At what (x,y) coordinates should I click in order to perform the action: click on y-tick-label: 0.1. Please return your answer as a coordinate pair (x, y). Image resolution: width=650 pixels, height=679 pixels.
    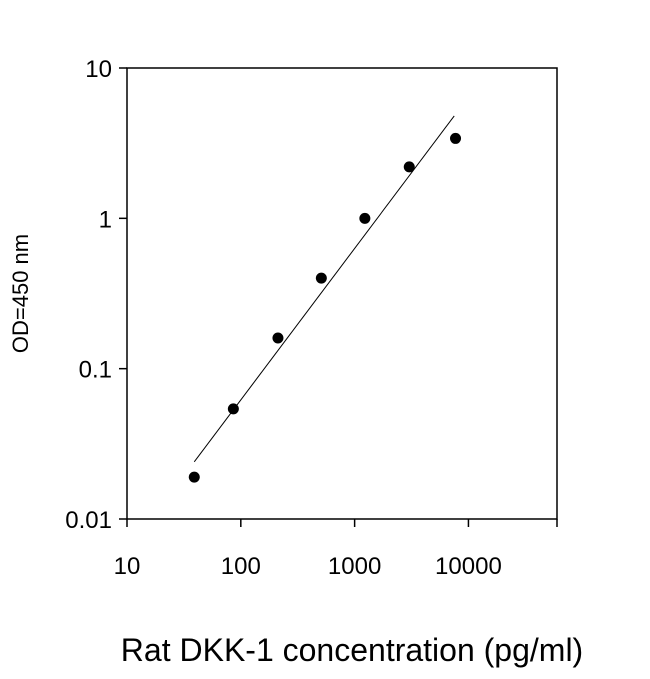
    Looking at the image, I should click on (95, 370).